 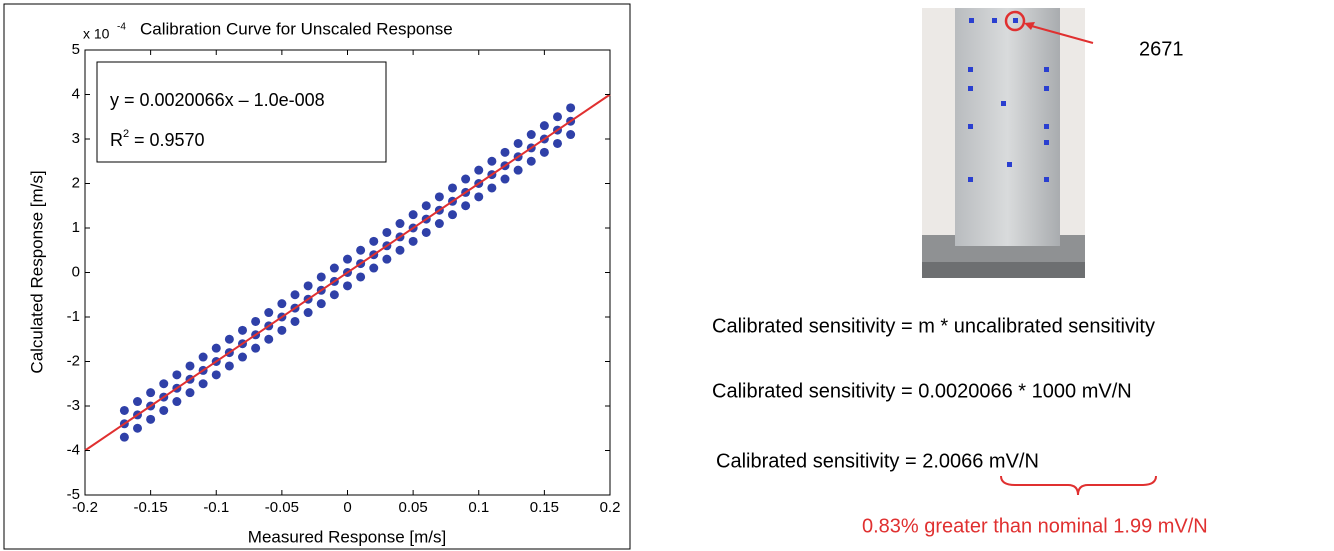 What do you see at coordinates (121, 27) in the screenshot?
I see `y-multiplier-exponent: -4` at bounding box center [121, 27].